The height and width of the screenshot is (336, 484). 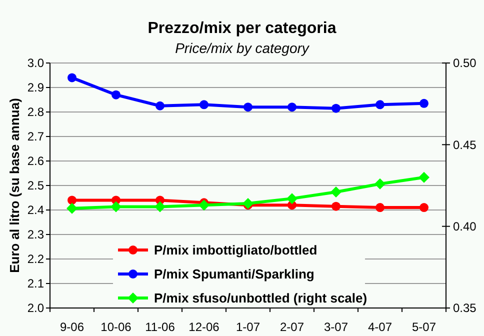 What do you see at coordinates (35, 87) in the screenshot?
I see `y-tick-label: 2.9` at bounding box center [35, 87].